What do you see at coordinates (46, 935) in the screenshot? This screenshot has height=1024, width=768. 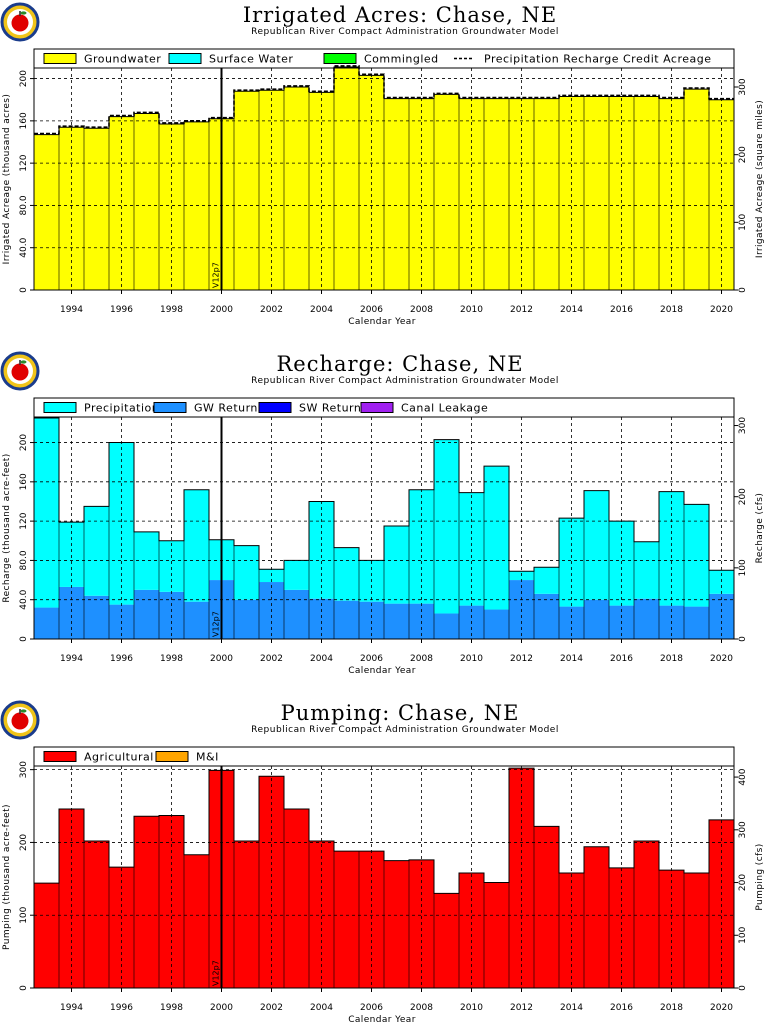 I see `bar-1993-agricultural` at bounding box center [46, 935].